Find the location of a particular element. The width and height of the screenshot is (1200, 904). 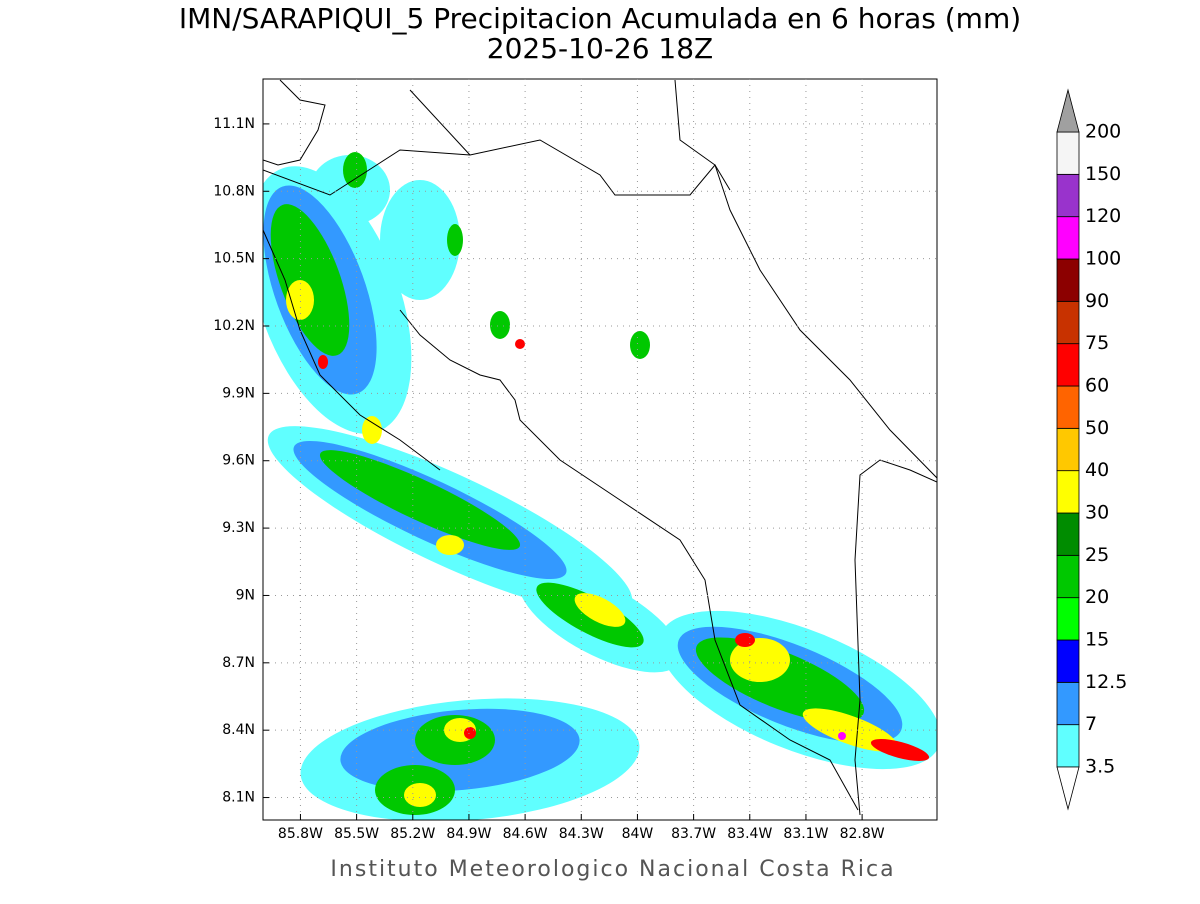

y-tick-label: 8.4N is located at coordinates (238, 730).